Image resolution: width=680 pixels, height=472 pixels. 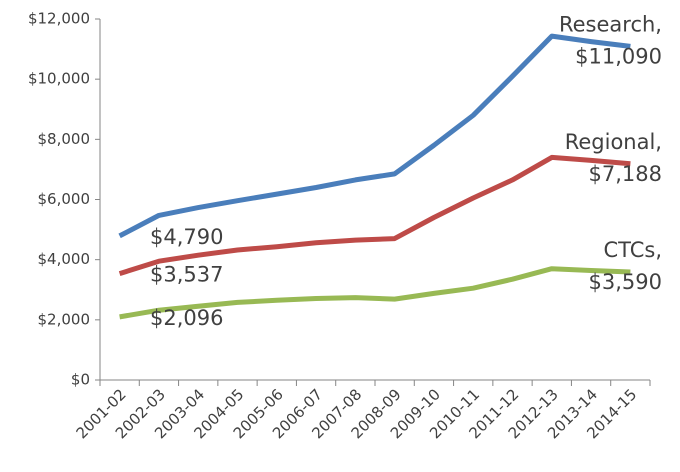 I want to click on end-value-label: $7,188, so click(x=625, y=174).